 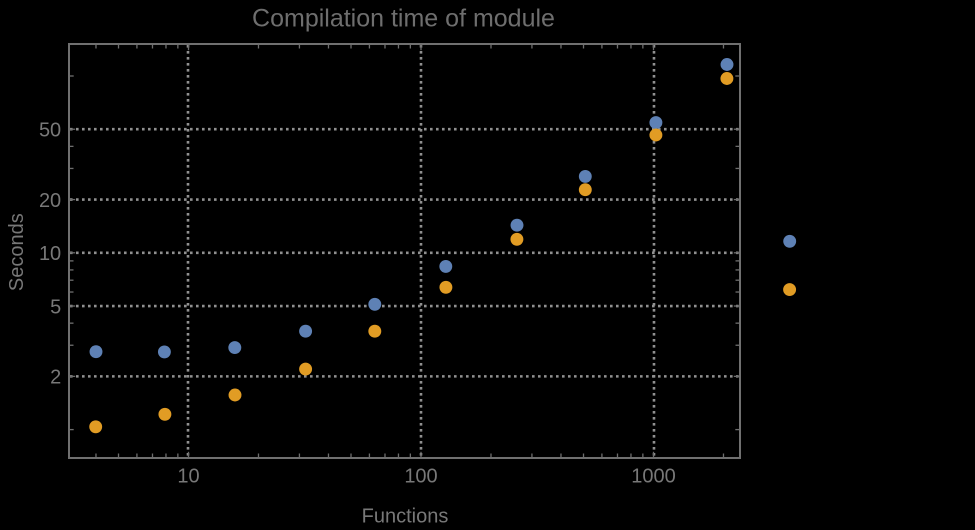 What do you see at coordinates (55, 378) in the screenshot?
I see `svg-text: 2` at bounding box center [55, 378].